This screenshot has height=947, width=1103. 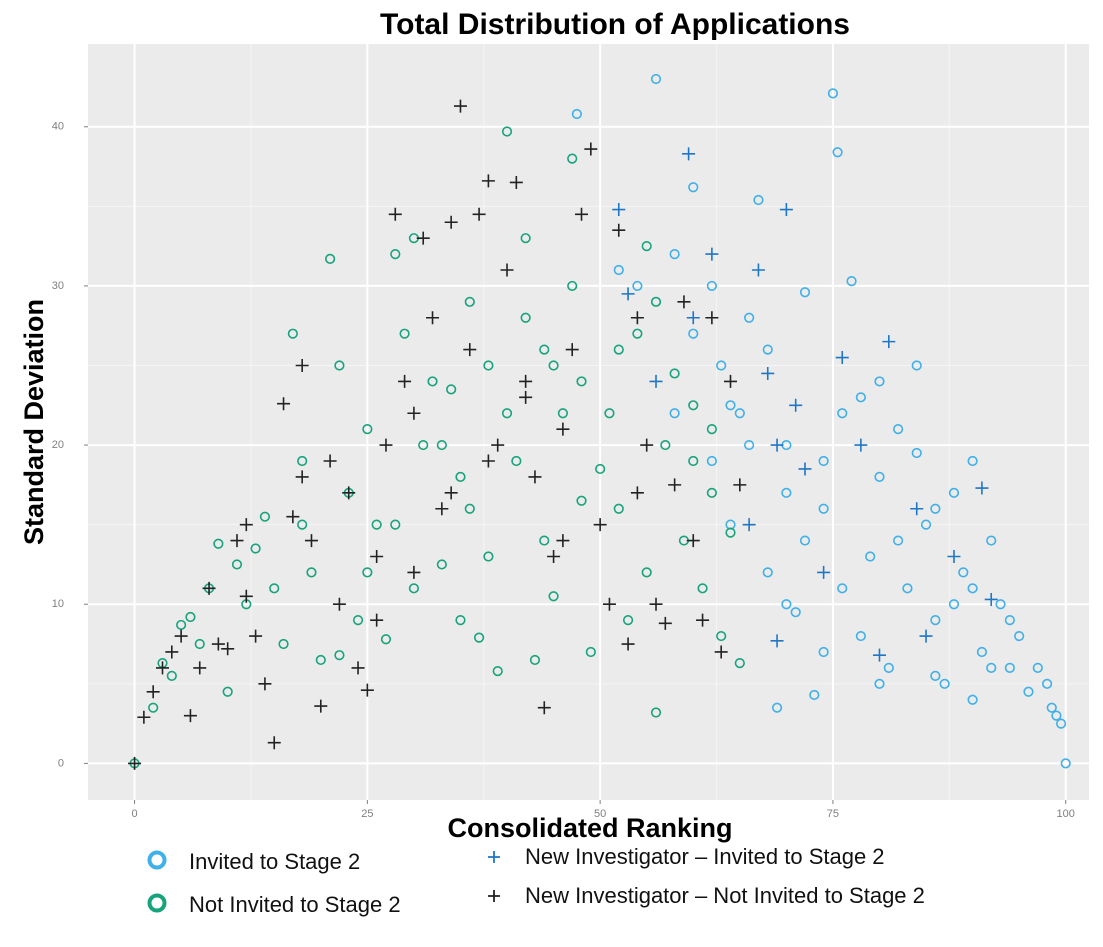 I want to click on x-tick-label: 25, so click(x=367, y=814).